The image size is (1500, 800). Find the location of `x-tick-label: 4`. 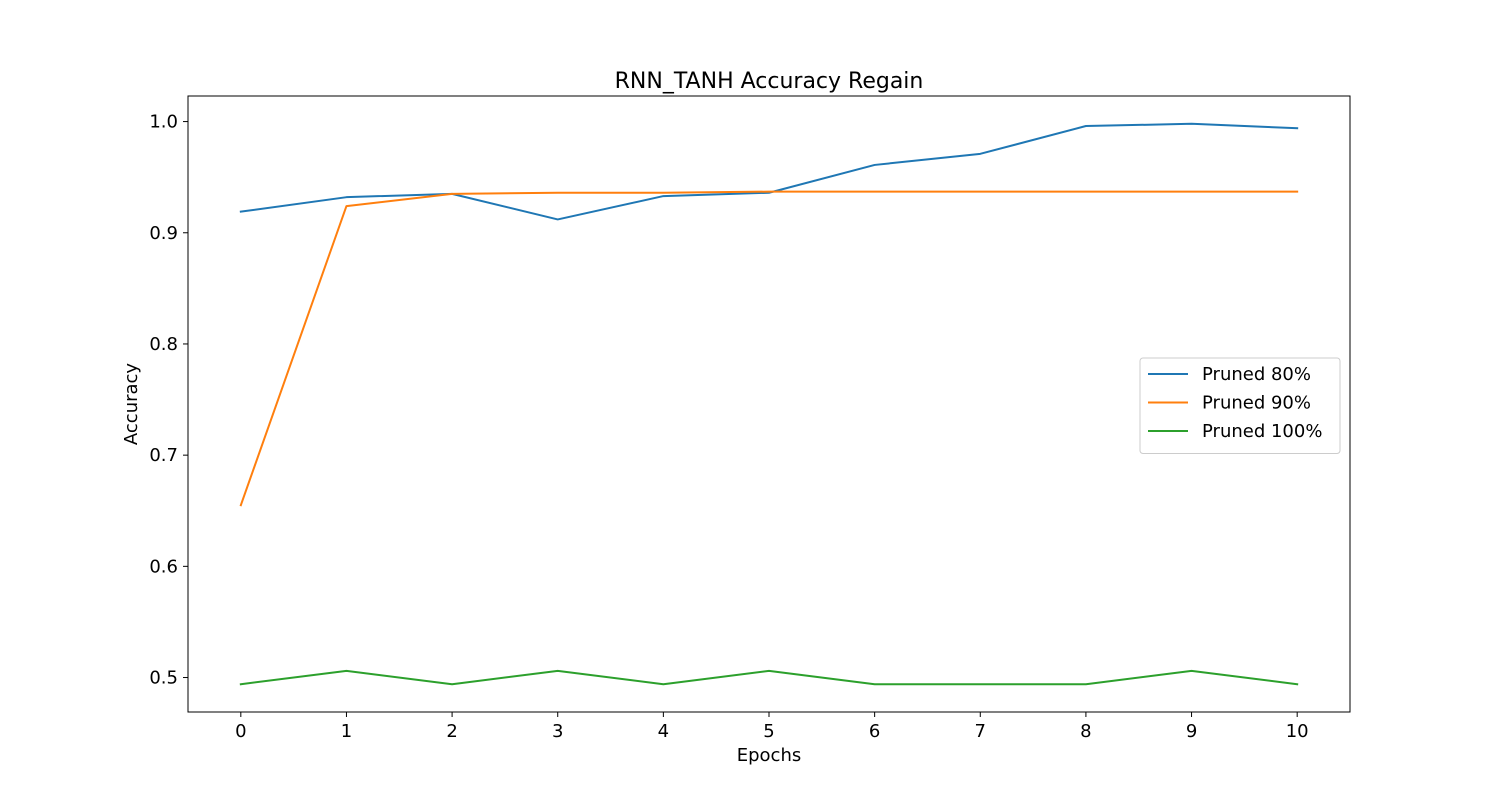

x-tick-label: 4 is located at coordinates (663, 731).